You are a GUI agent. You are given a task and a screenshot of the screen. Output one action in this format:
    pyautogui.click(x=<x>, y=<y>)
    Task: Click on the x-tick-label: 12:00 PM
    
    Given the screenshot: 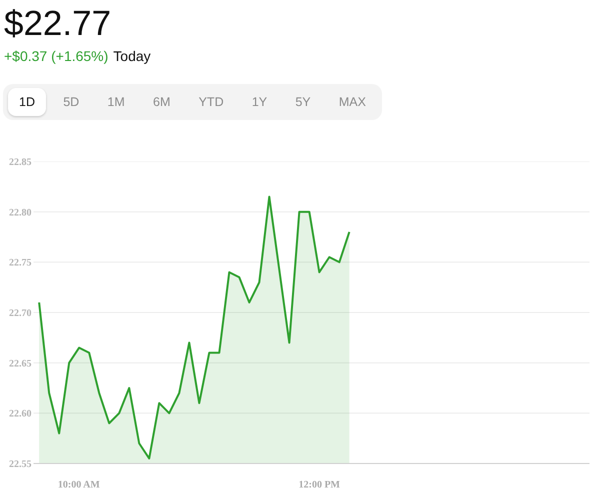 What is the action you would take?
    pyautogui.click(x=319, y=485)
    